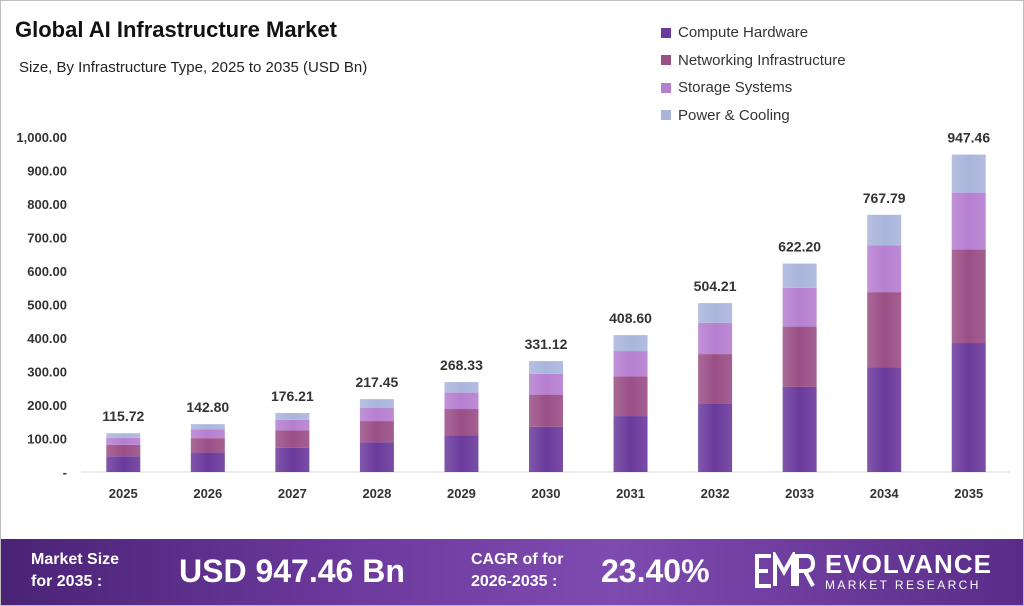  I want to click on bar-segment-storage-systems-2030, so click(546, 384).